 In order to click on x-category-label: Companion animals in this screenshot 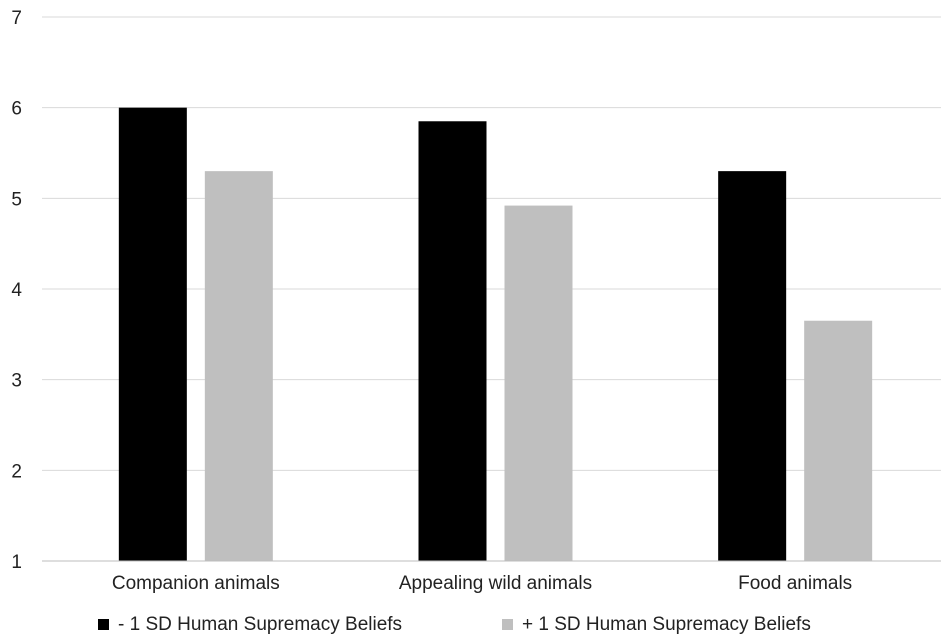, I will do `click(196, 583)`.